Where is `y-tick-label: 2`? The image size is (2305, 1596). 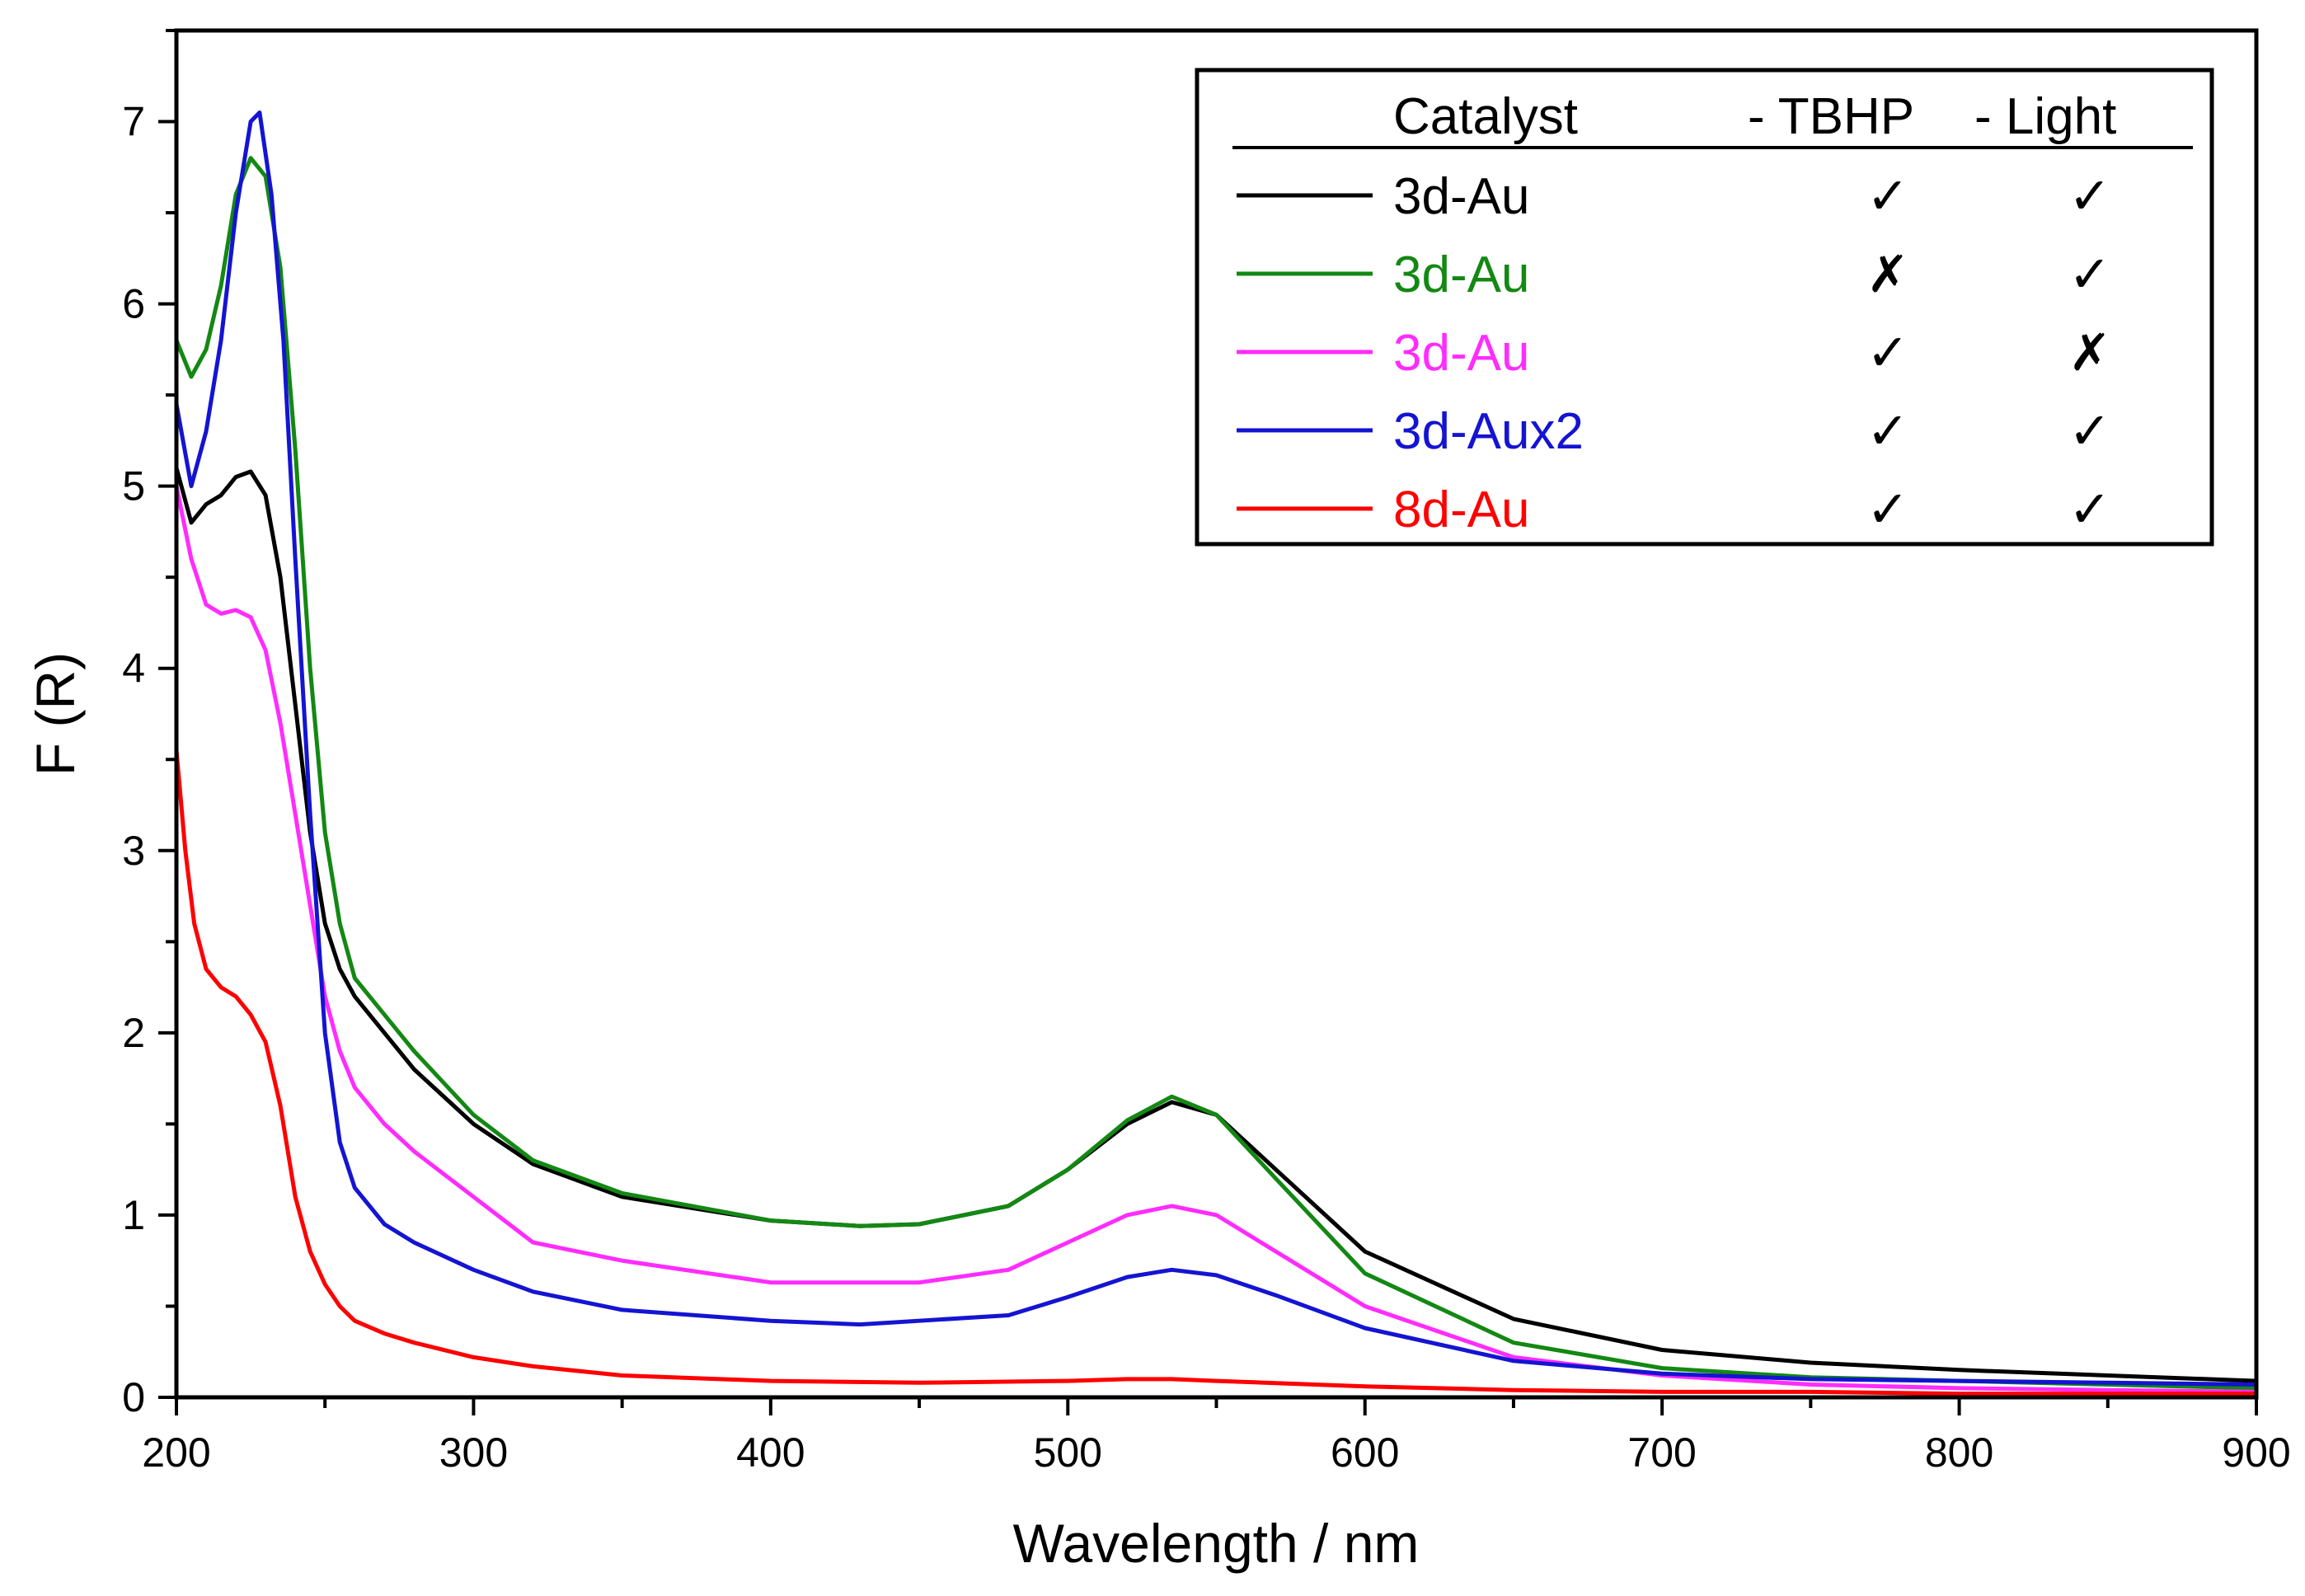
y-tick-label: 2 is located at coordinates (133, 1033).